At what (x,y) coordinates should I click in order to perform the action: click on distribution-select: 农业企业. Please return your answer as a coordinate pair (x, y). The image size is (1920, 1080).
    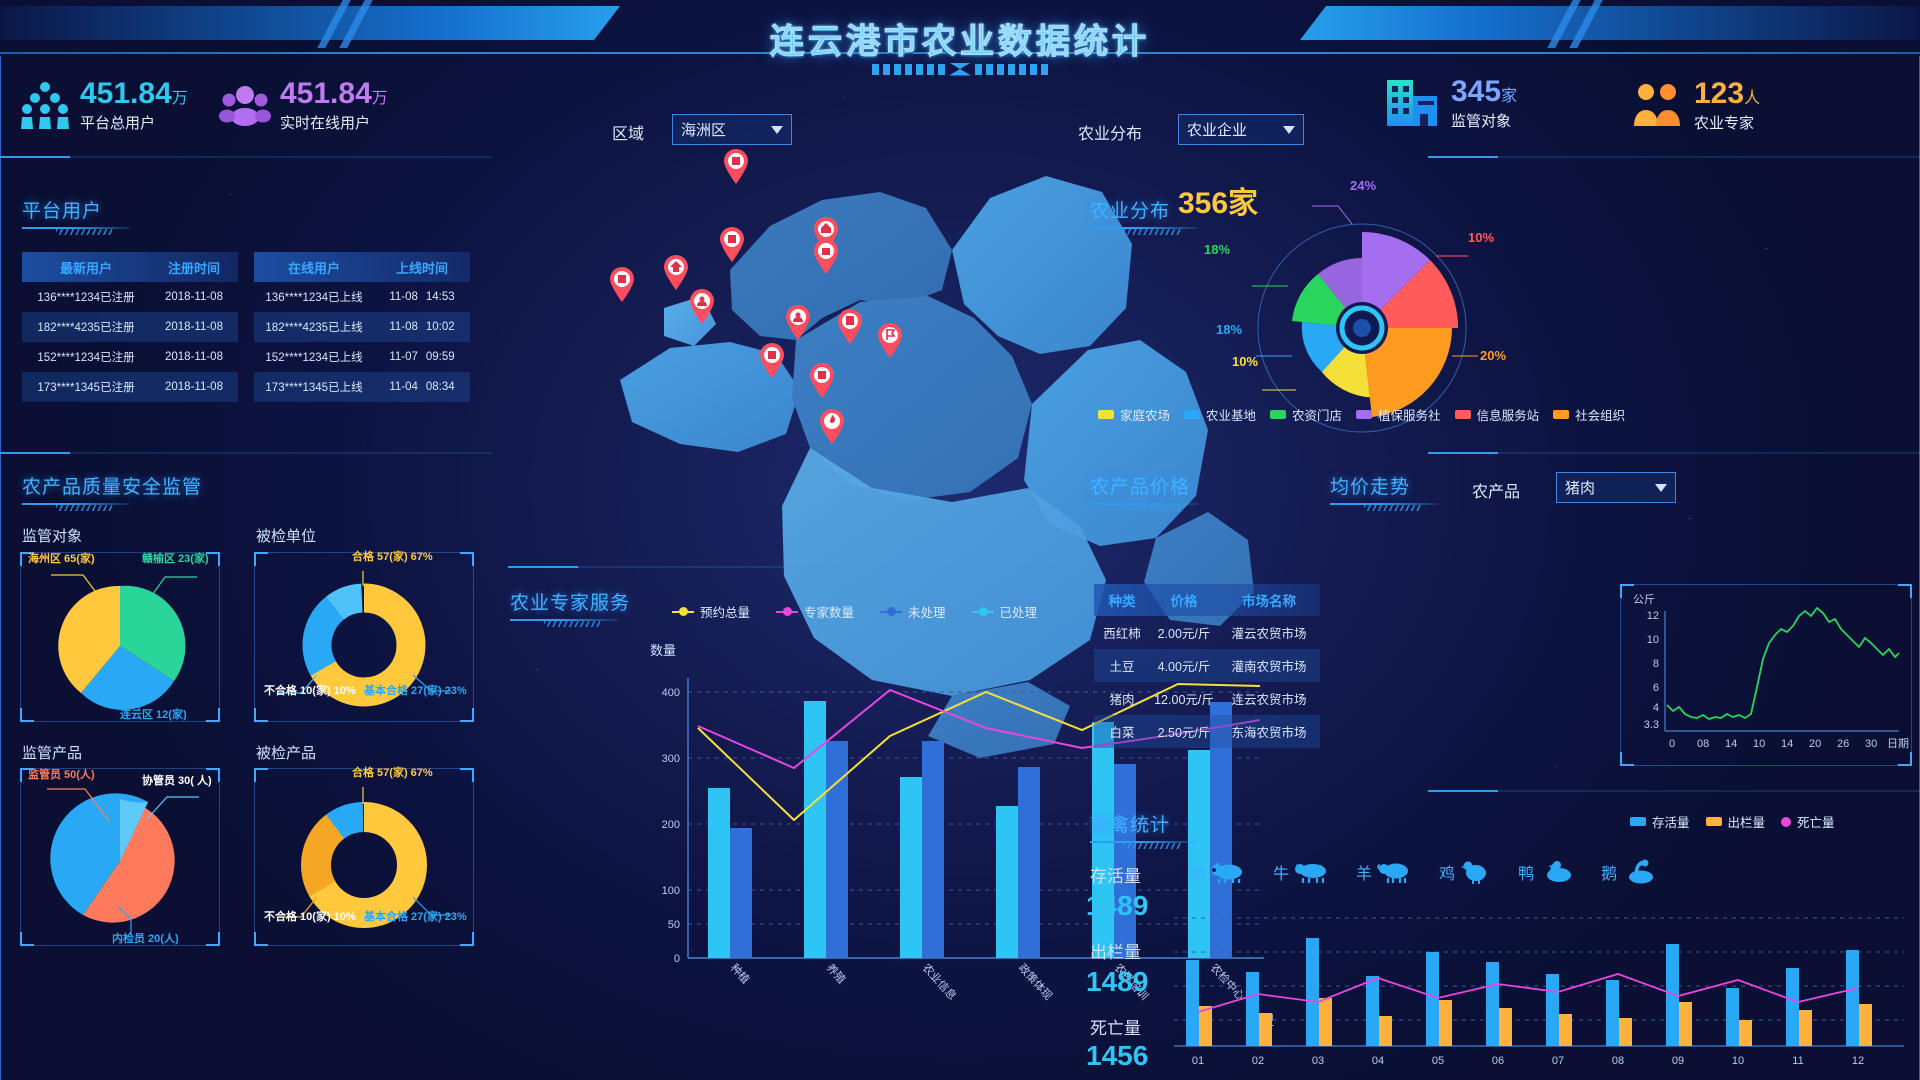
    Looking at the image, I should click on (1241, 129).